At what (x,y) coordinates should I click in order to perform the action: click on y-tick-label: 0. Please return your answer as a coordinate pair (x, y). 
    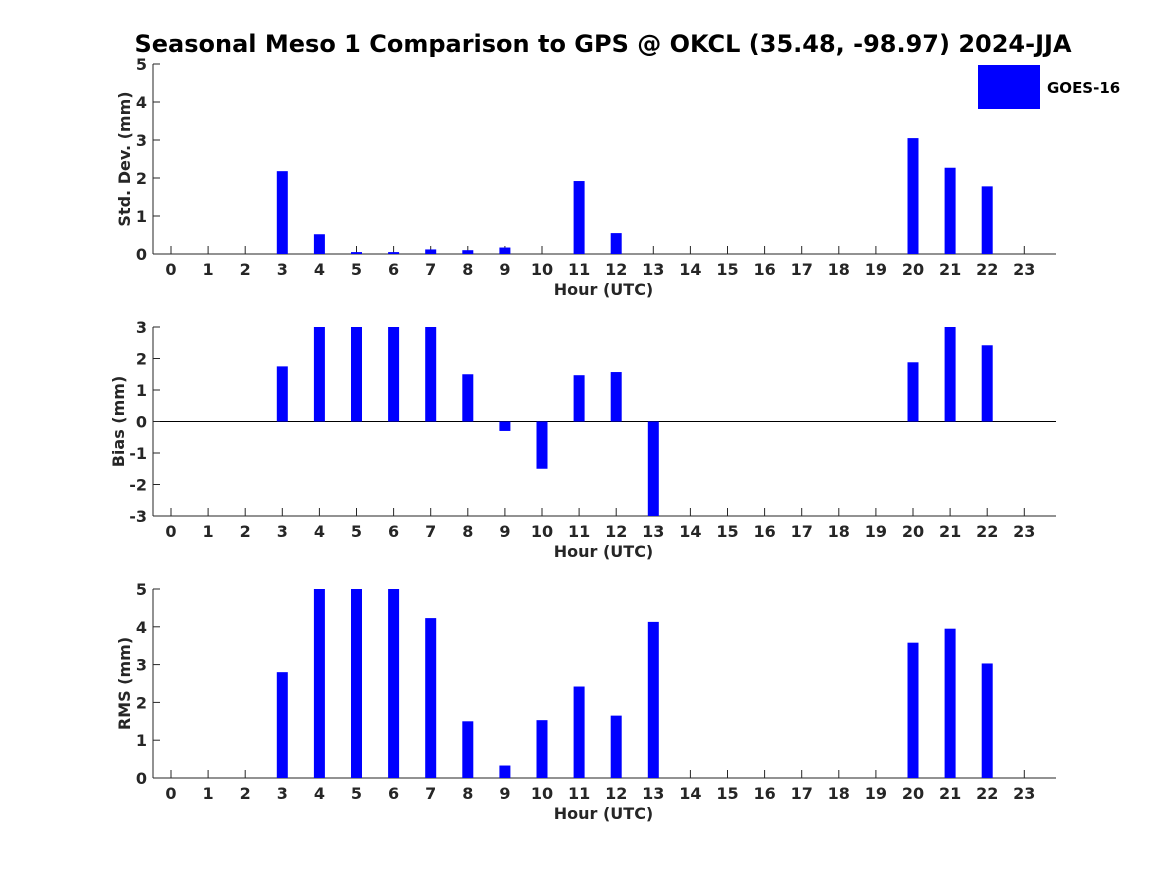
    Looking at the image, I should click on (141, 422).